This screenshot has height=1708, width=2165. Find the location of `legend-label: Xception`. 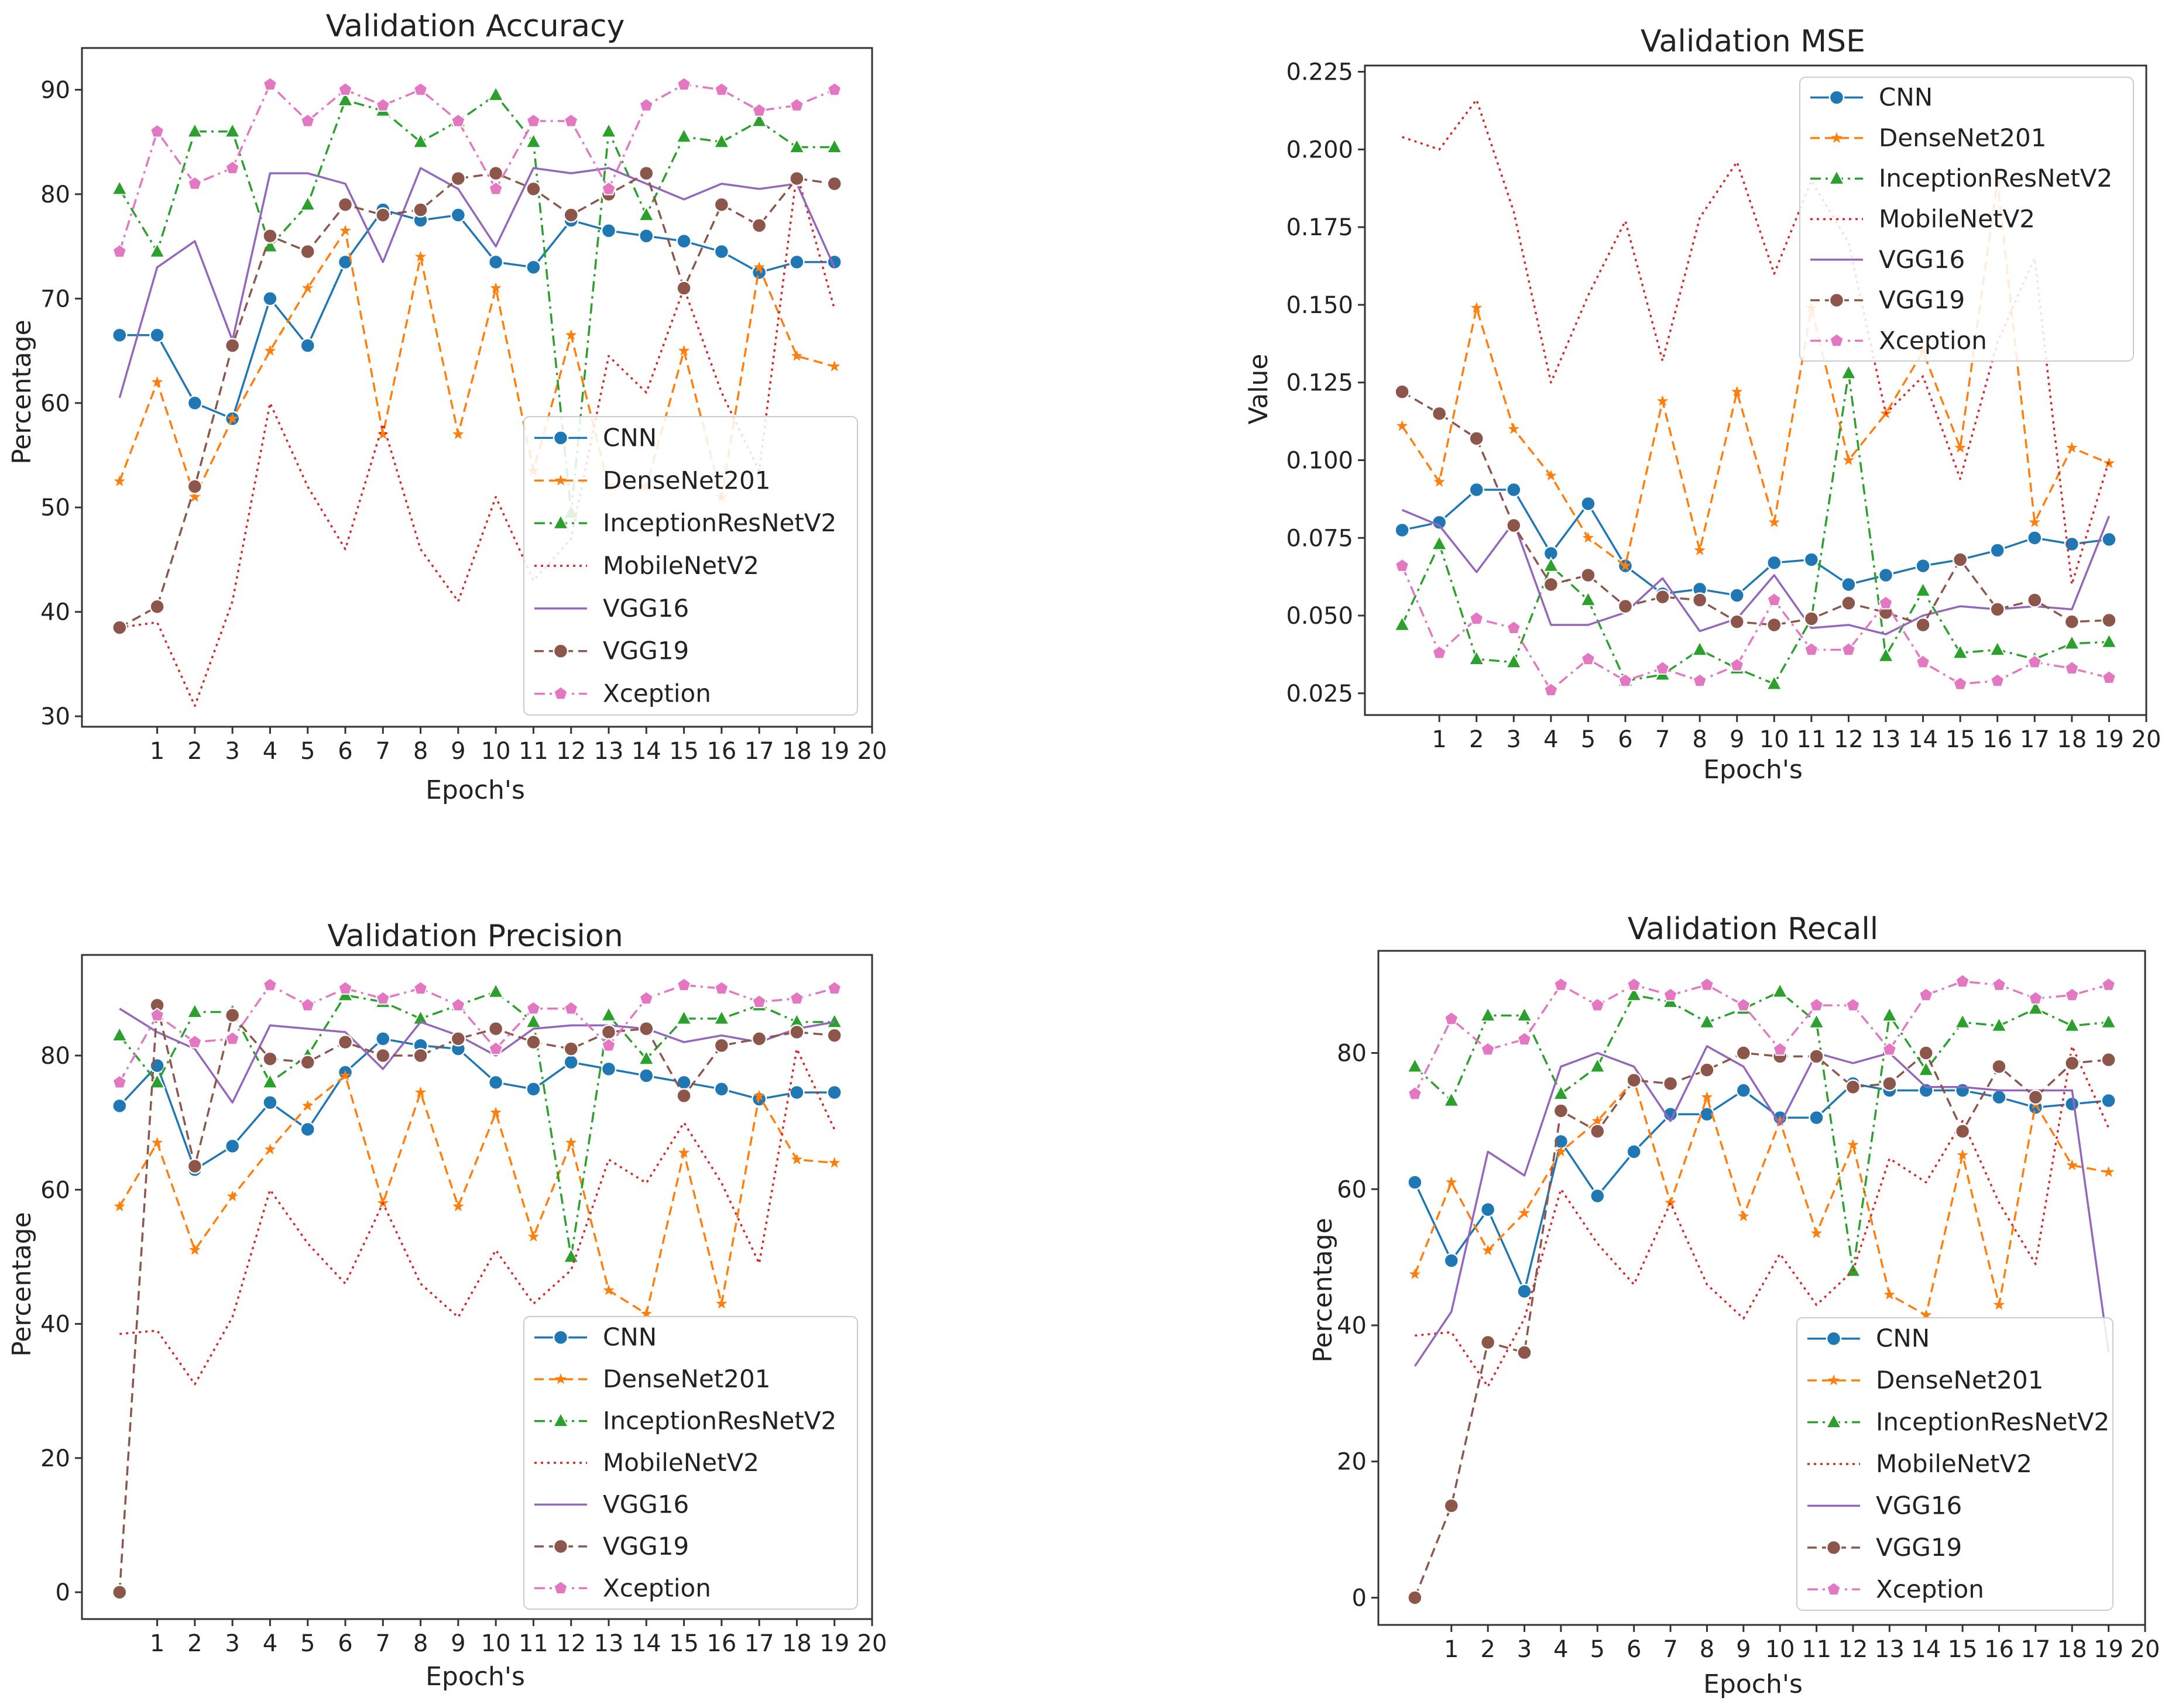

legend-label: Xception is located at coordinates (657, 1587).